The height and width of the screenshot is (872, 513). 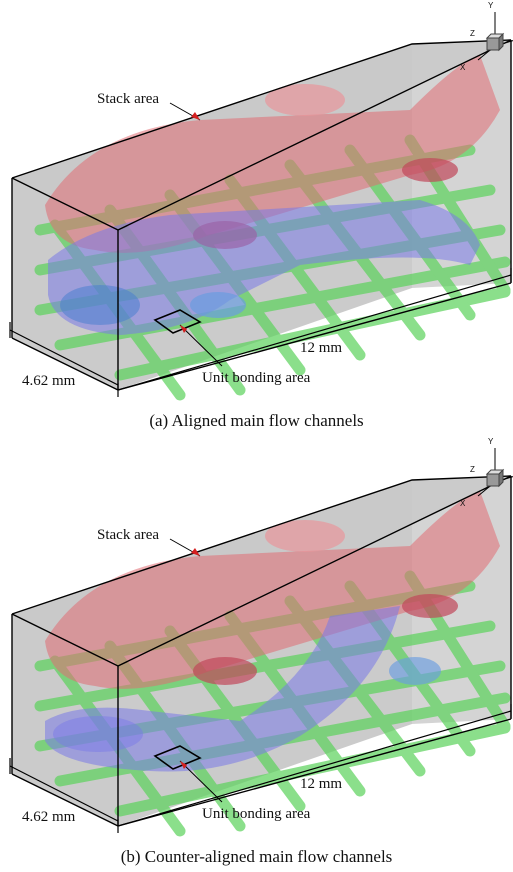 What do you see at coordinates (256, 856) in the screenshot?
I see `caption-b: (b) Counter-aligned main flow channels` at bounding box center [256, 856].